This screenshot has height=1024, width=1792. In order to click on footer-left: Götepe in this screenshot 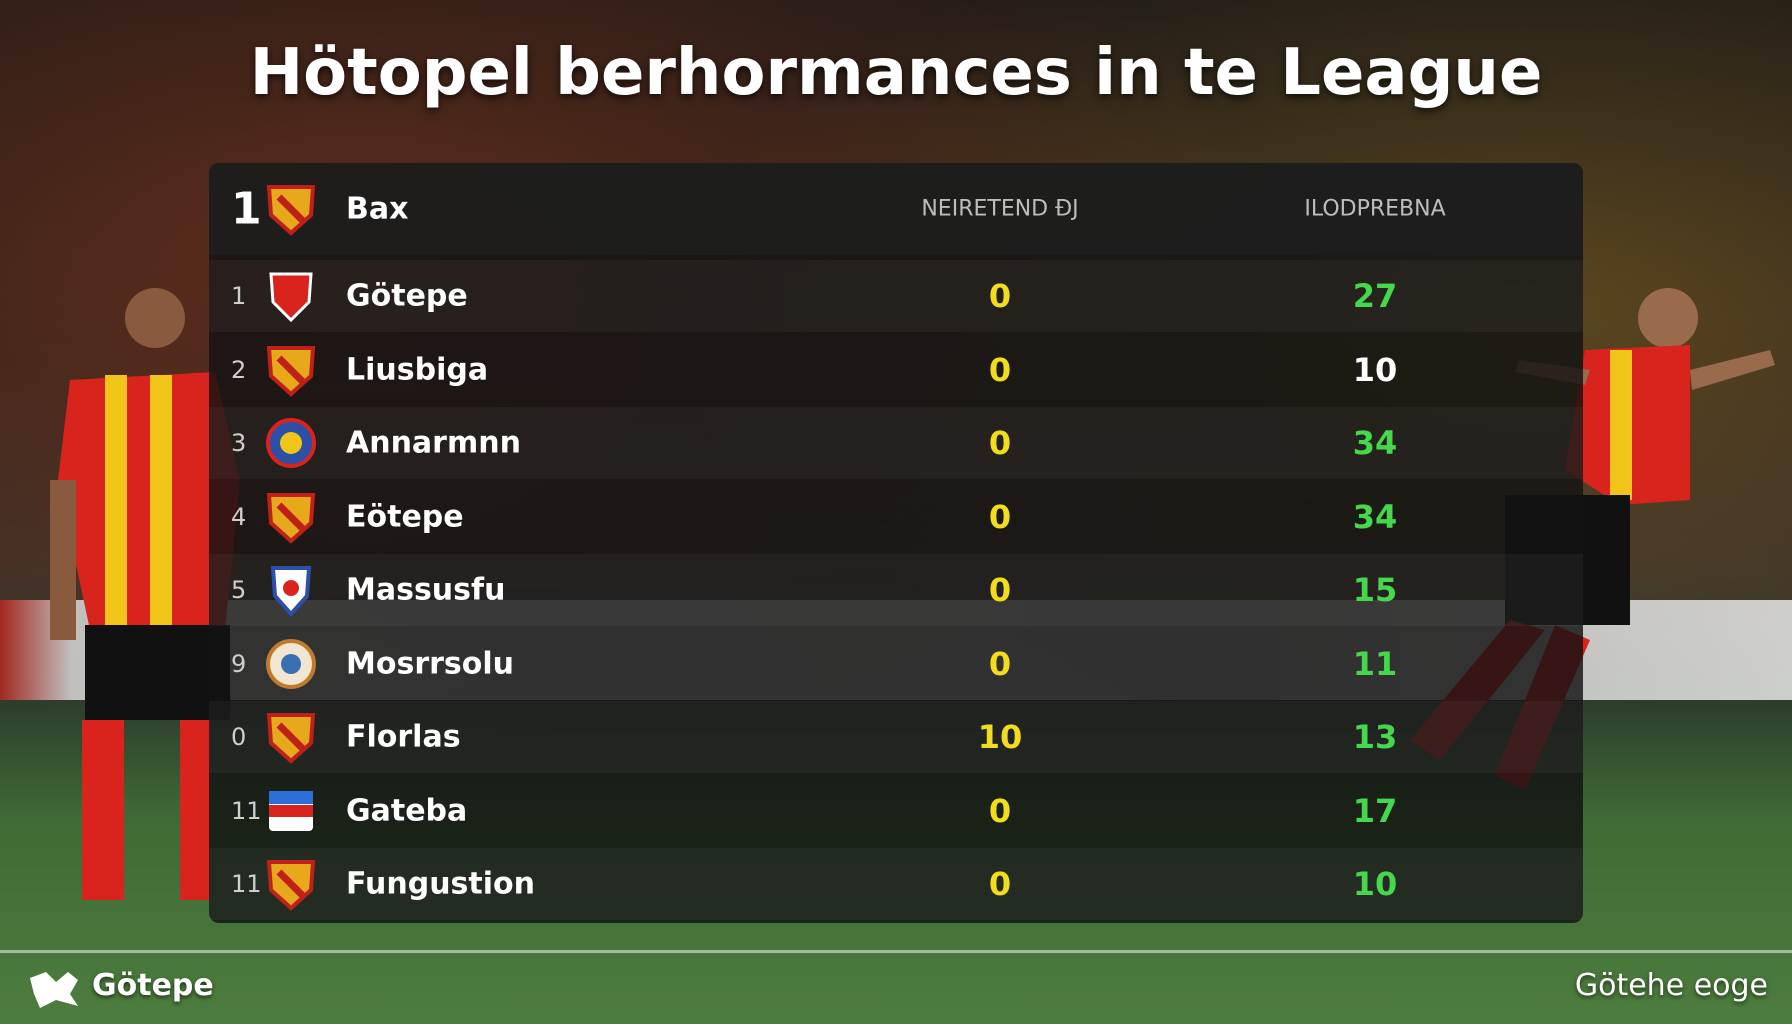, I will do `click(153, 985)`.